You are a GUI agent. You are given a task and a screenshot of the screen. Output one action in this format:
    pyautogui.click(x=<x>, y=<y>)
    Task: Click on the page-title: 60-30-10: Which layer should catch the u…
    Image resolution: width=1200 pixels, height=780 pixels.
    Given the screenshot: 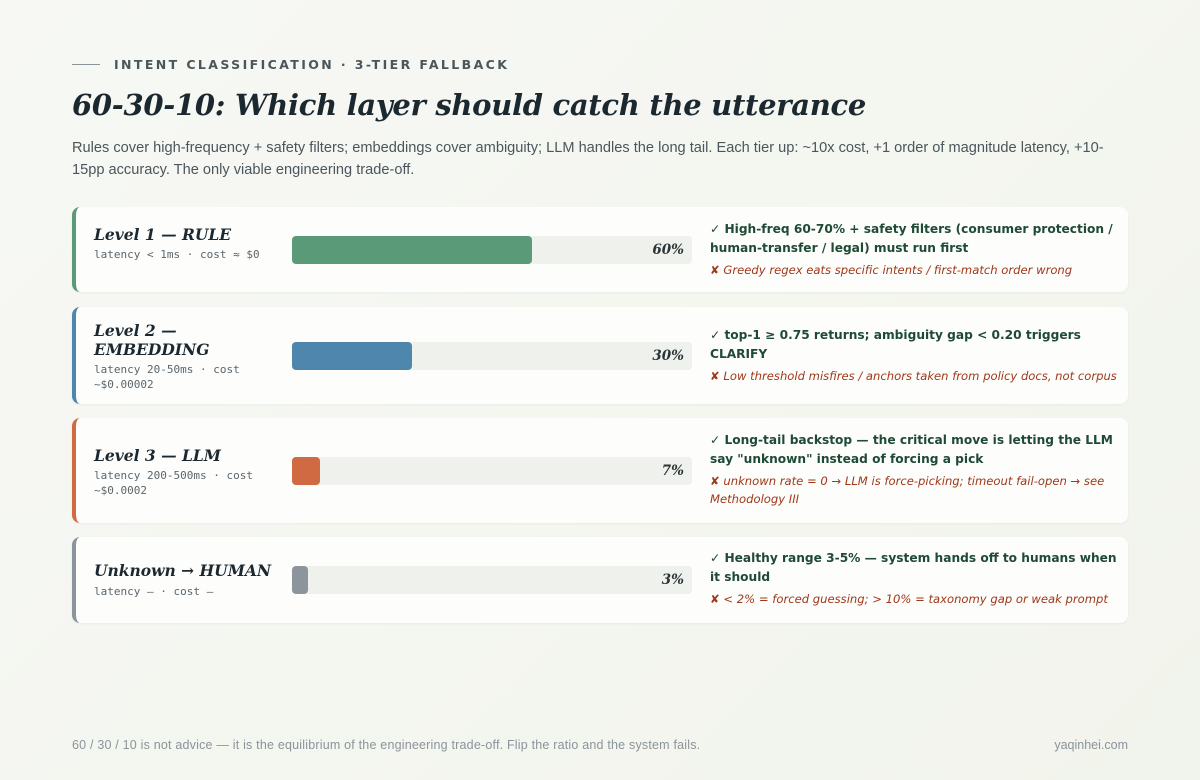 What is the action you would take?
    pyautogui.click(x=469, y=105)
    